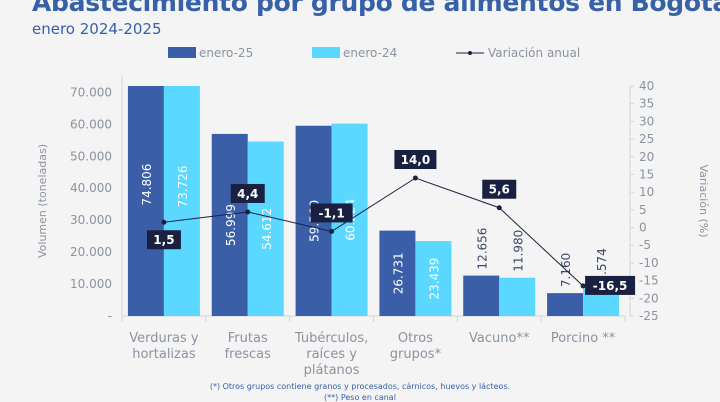 Image resolution: width=720 pixels, height=402 pixels. What do you see at coordinates (91, 92) in the screenshot?
I see `y-tick-label: 70.000` at bounding box center [91, 92].